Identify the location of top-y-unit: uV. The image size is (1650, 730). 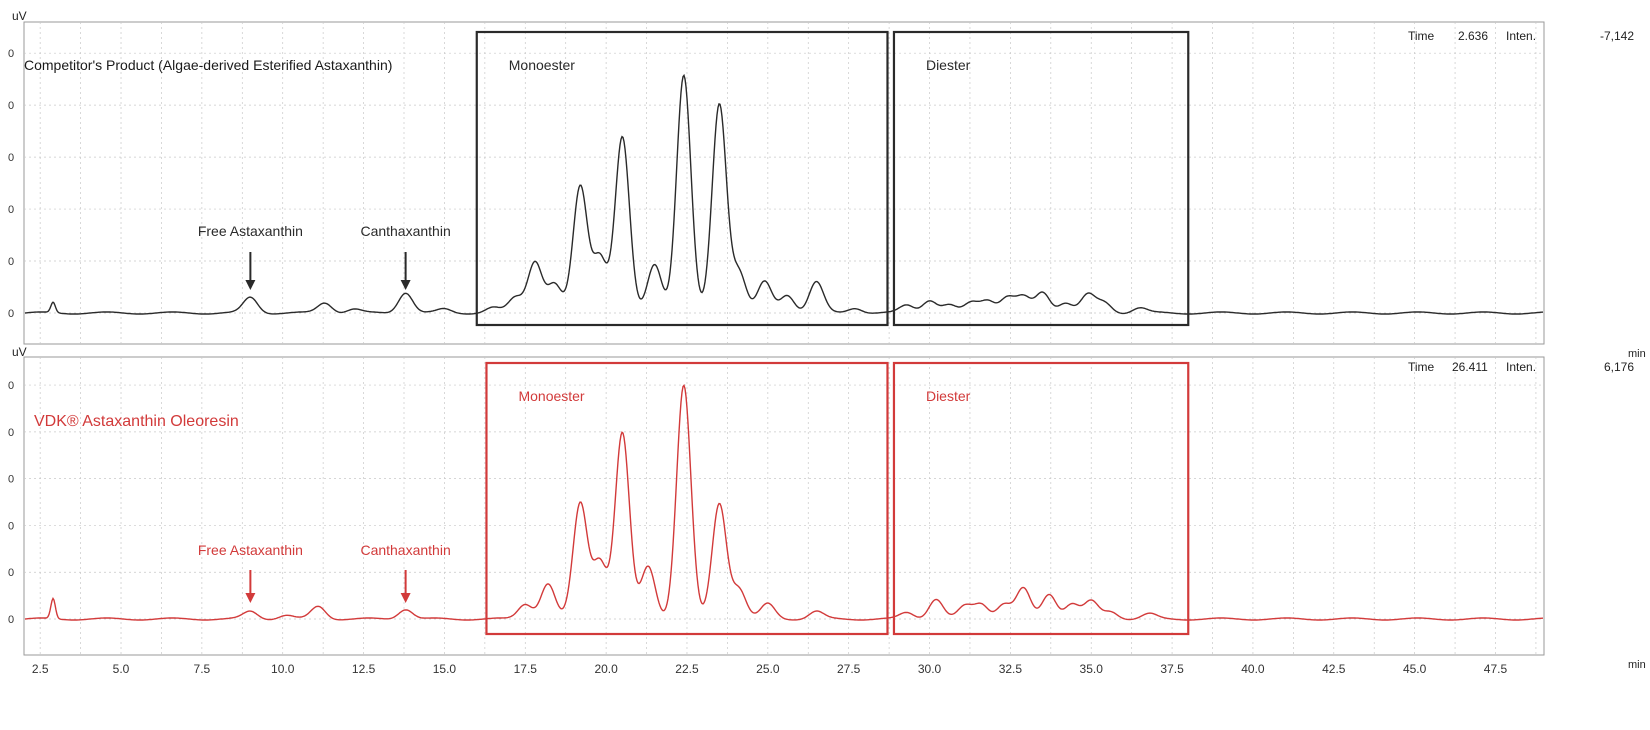
(19, 16).